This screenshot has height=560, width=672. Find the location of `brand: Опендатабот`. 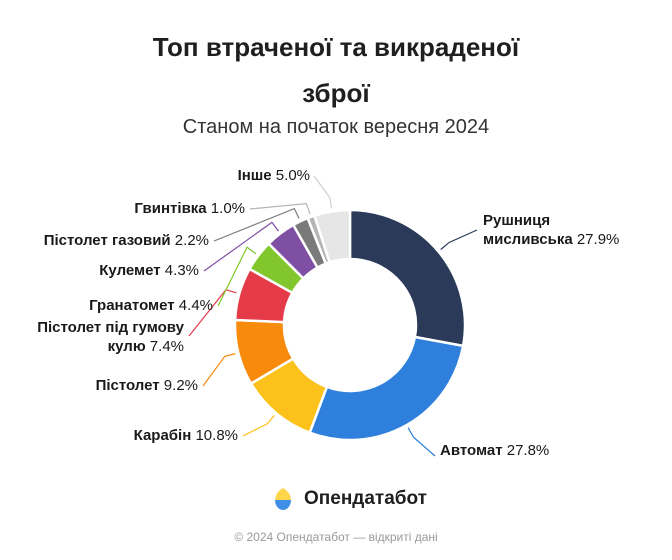

brand: Опендатабот is located at coordinates (348, 499).